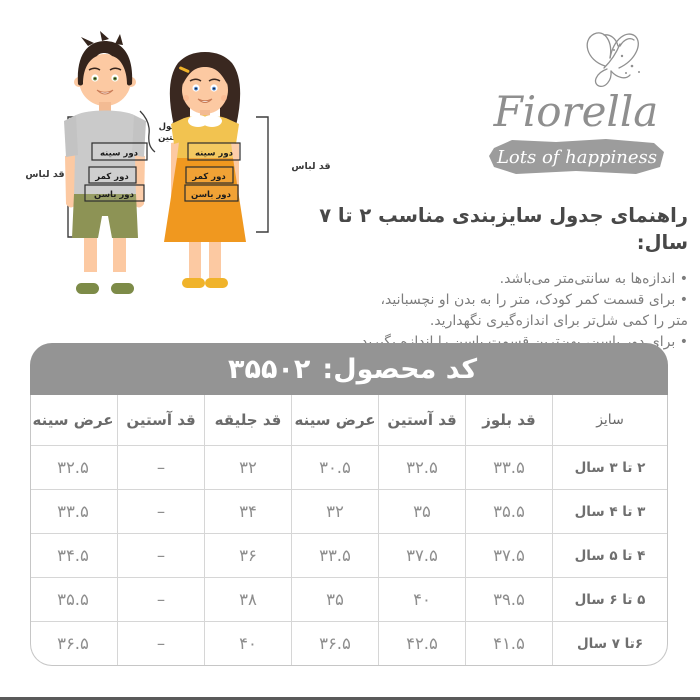 This screenshot has width=700, height=700. I want to click on table-cell: ۳۸, so click(247, 599).